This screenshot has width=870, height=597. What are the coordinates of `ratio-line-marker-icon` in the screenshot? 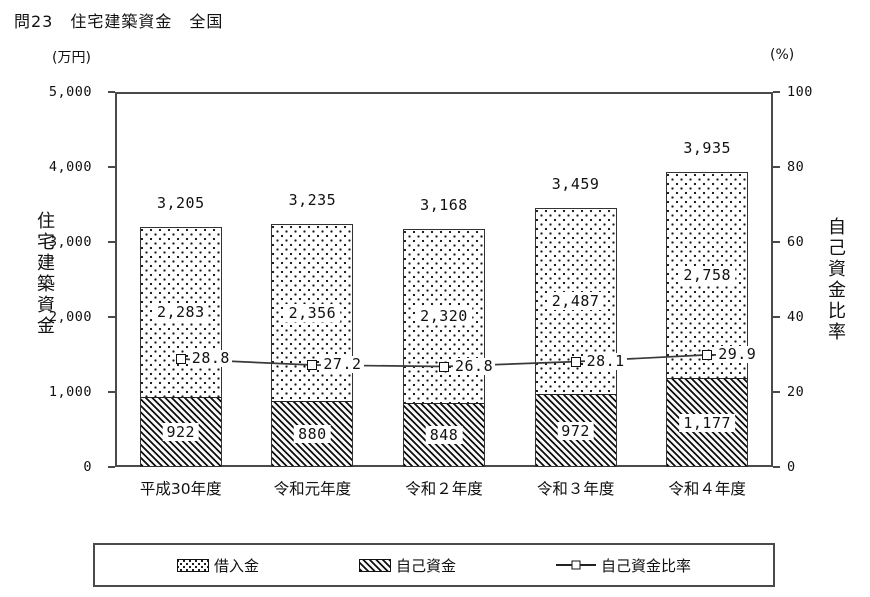 It's located at (576, 565).